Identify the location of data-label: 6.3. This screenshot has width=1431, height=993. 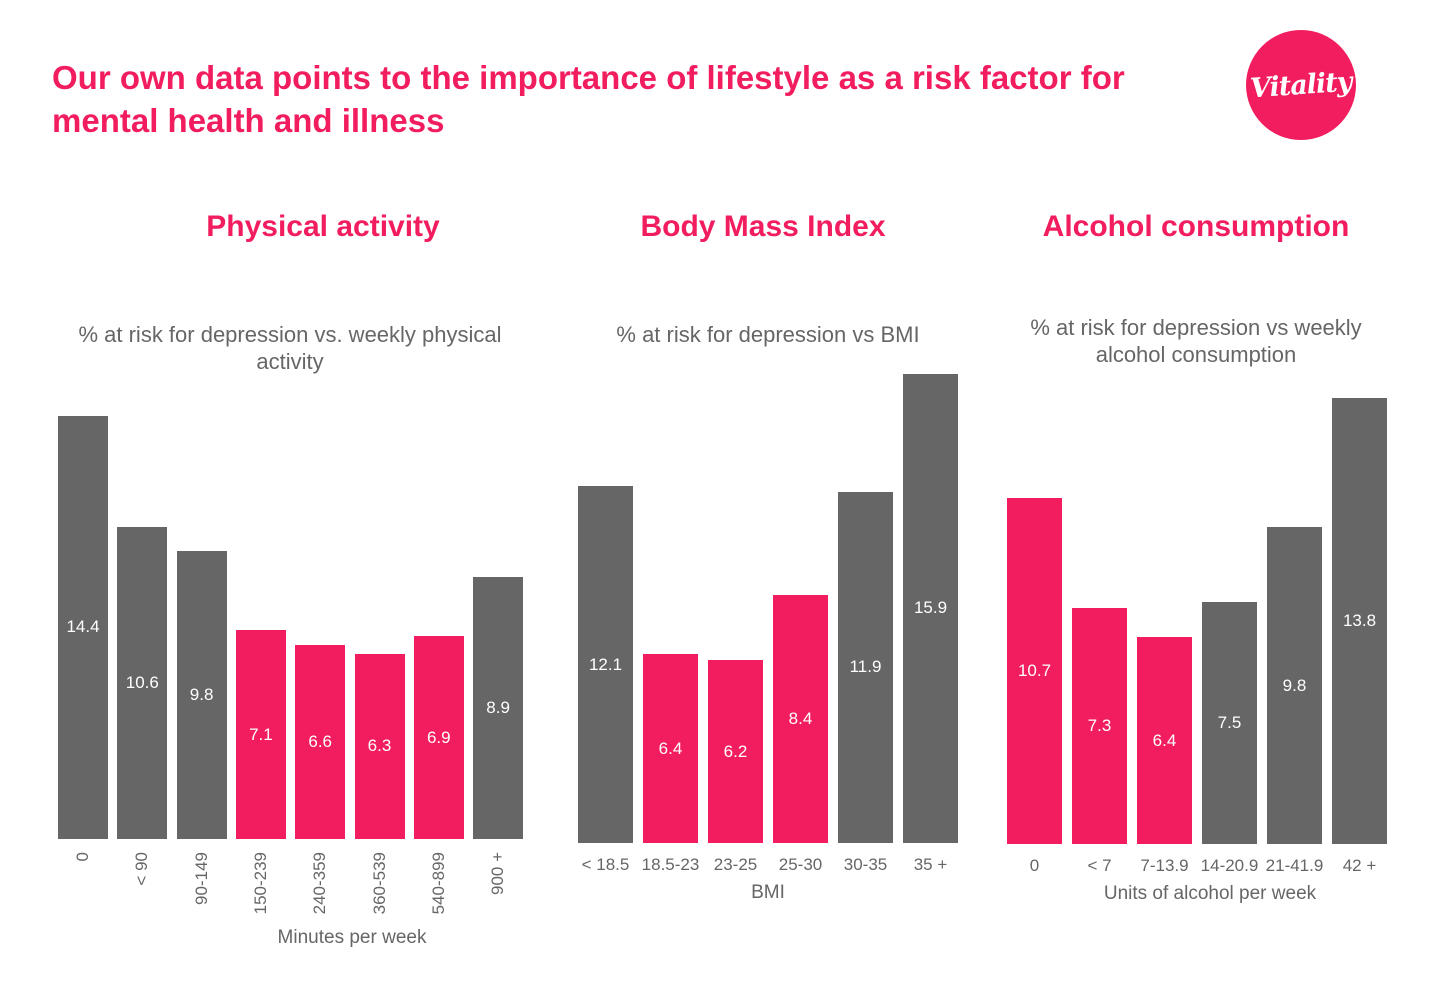
(379, 746).